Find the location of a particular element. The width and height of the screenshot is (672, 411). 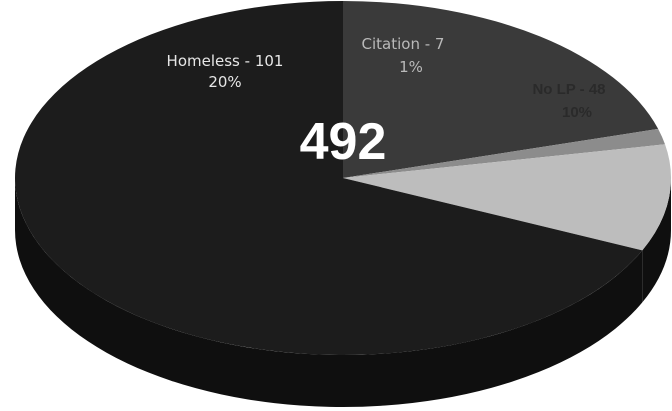

slice-label-citation: Citation - 7 1% is located at coordinates (403, 55).